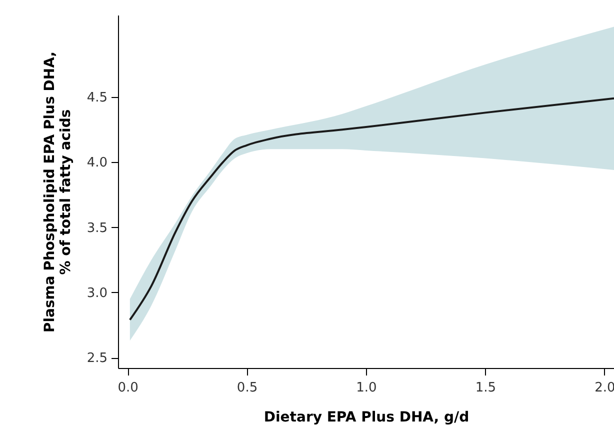 This screenshot has width=614, height=431. Describe the element at coordinates (367, 418) in the screenshot. I see `x-axis-title: Dietary EPA Plus DHA, g/d` at that location.